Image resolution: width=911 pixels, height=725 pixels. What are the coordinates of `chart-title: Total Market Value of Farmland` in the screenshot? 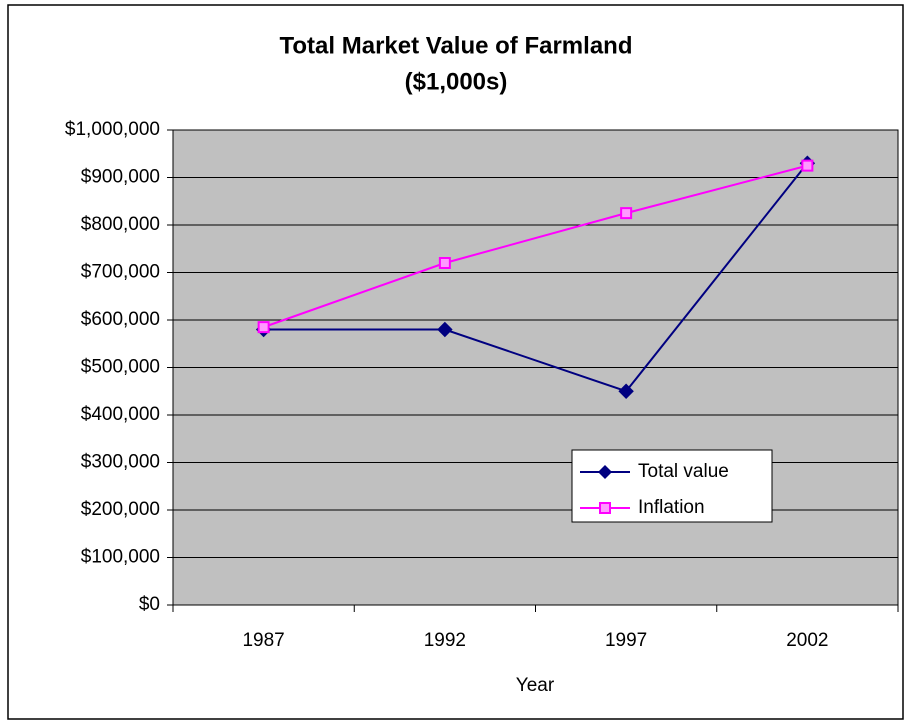 It's located at (456, 45).